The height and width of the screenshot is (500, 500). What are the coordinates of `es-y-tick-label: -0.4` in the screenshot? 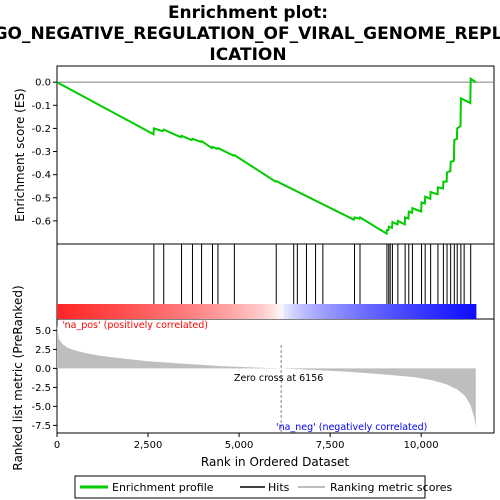 It's located at (41, 175).